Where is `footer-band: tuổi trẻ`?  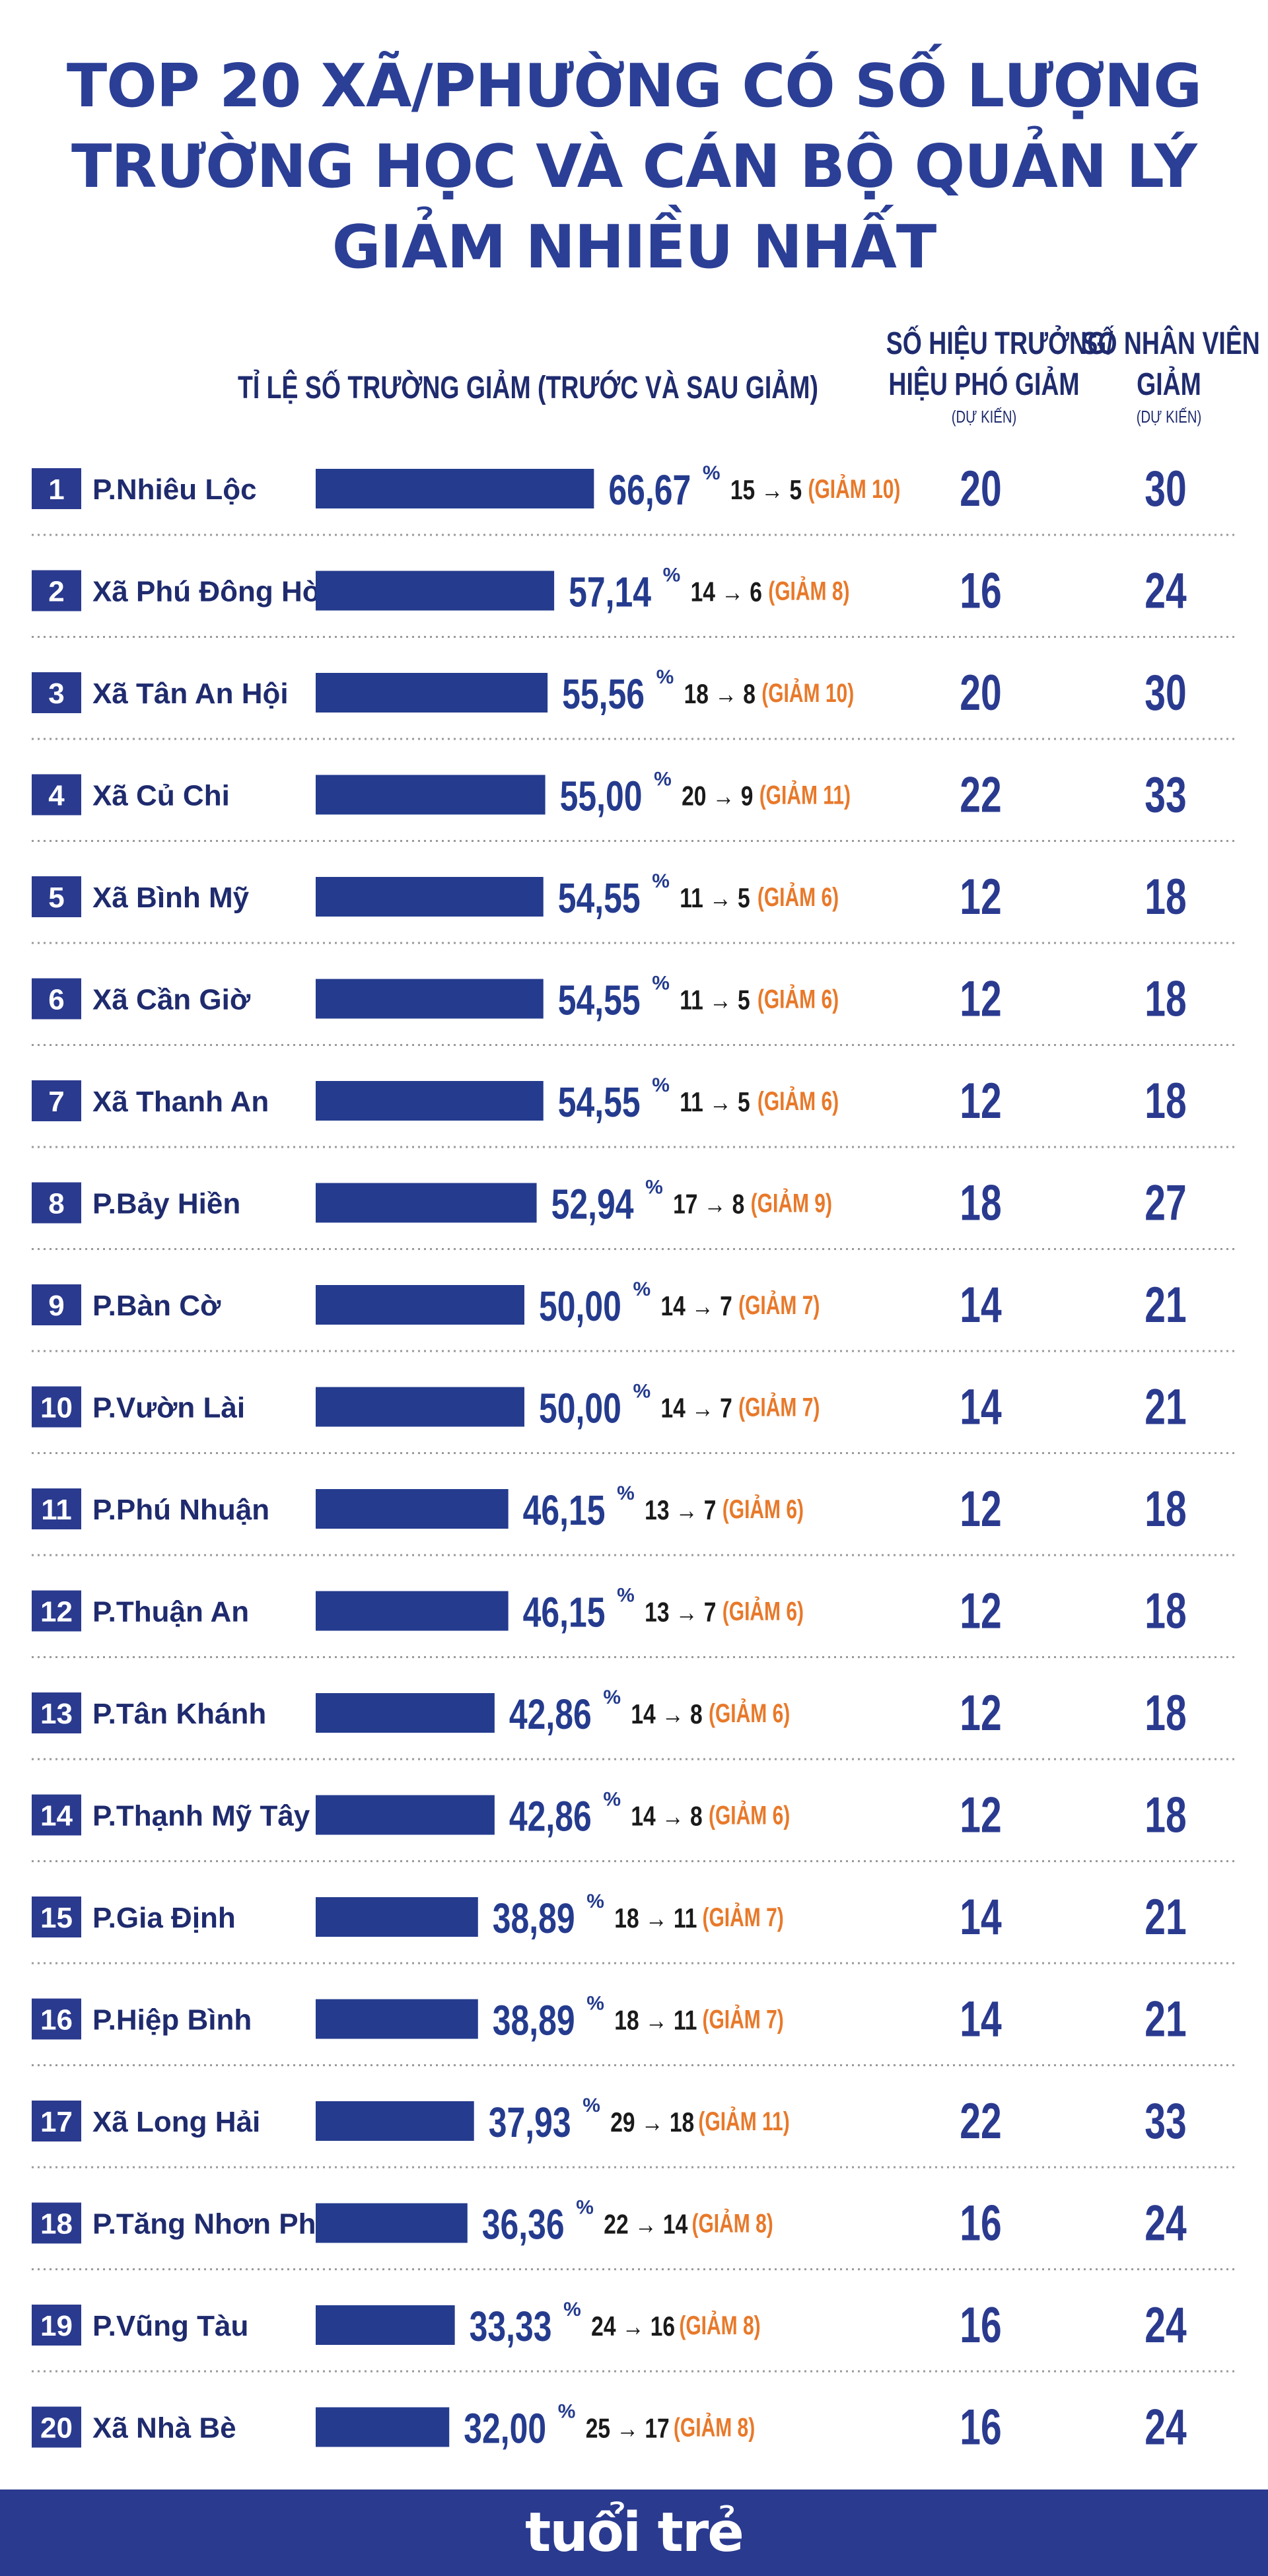
footer-band: tuổi trẻ is located at coordinates (634, 2533).